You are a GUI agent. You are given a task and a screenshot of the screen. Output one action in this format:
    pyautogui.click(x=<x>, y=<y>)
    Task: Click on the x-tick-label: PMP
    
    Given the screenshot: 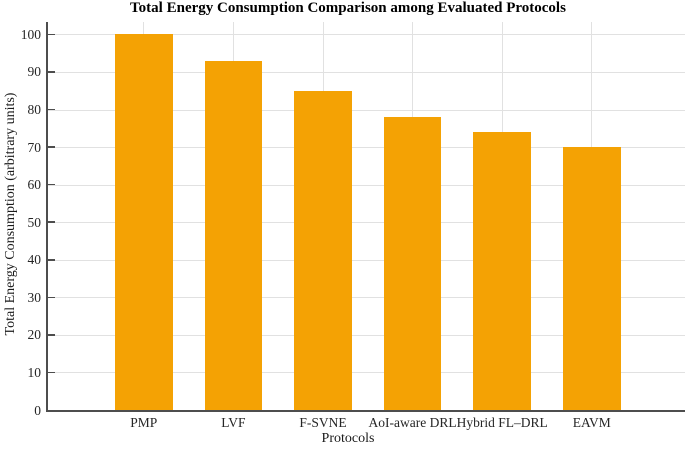 What is the action you would take?
    pyautogui.click(x=144, y=422)
    